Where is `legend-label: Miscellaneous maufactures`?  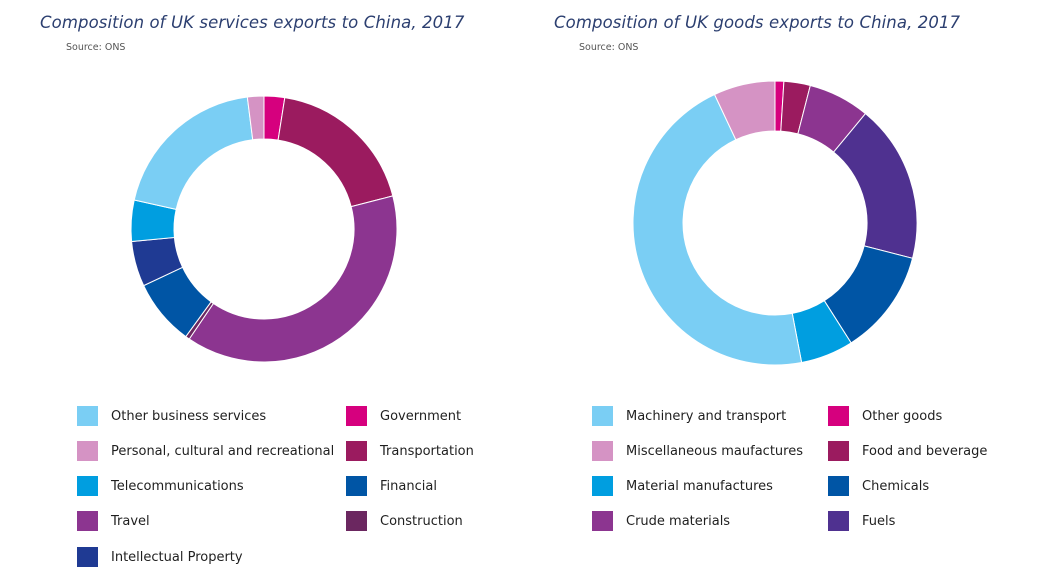
legend-label: Miscellaneous maufactures is located at coordinates (714, 451).